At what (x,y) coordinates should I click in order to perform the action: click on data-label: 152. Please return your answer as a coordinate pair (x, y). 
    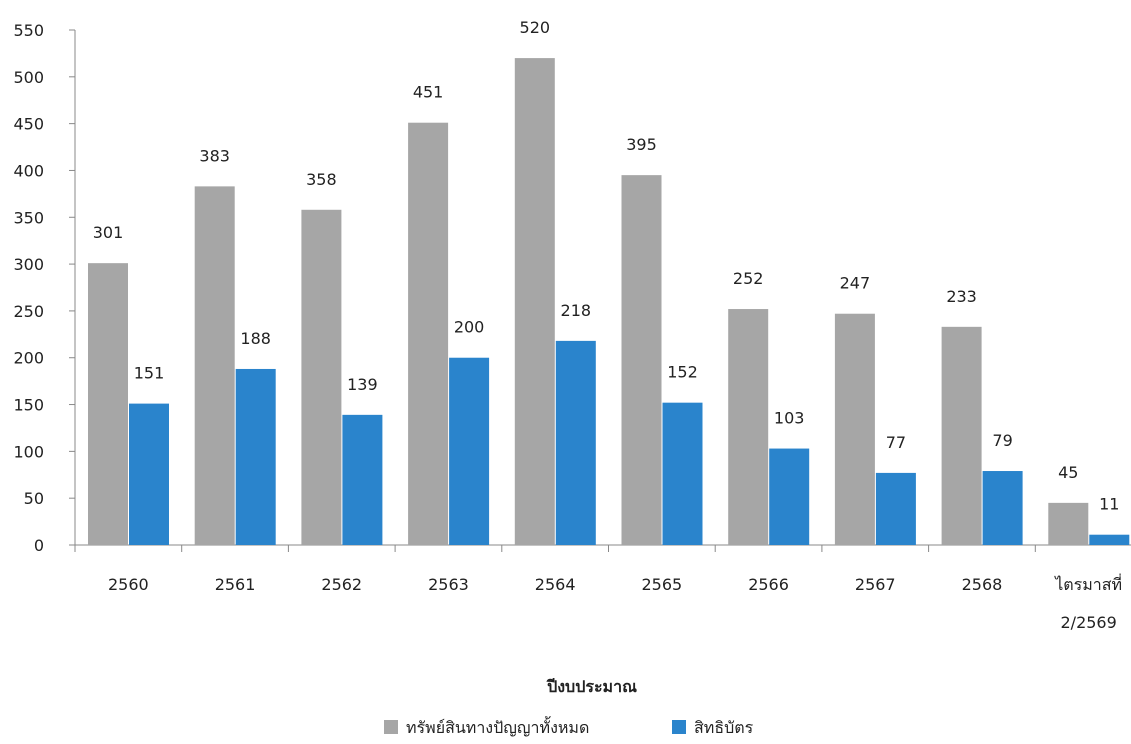
    Looking at the image, I should click on (682, 372).